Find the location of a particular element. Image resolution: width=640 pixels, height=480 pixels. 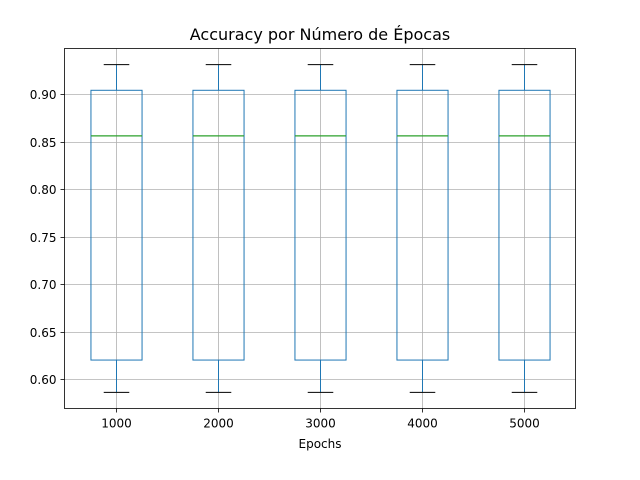

x-tick-label: 4000 is located at coordinates (422, 424).